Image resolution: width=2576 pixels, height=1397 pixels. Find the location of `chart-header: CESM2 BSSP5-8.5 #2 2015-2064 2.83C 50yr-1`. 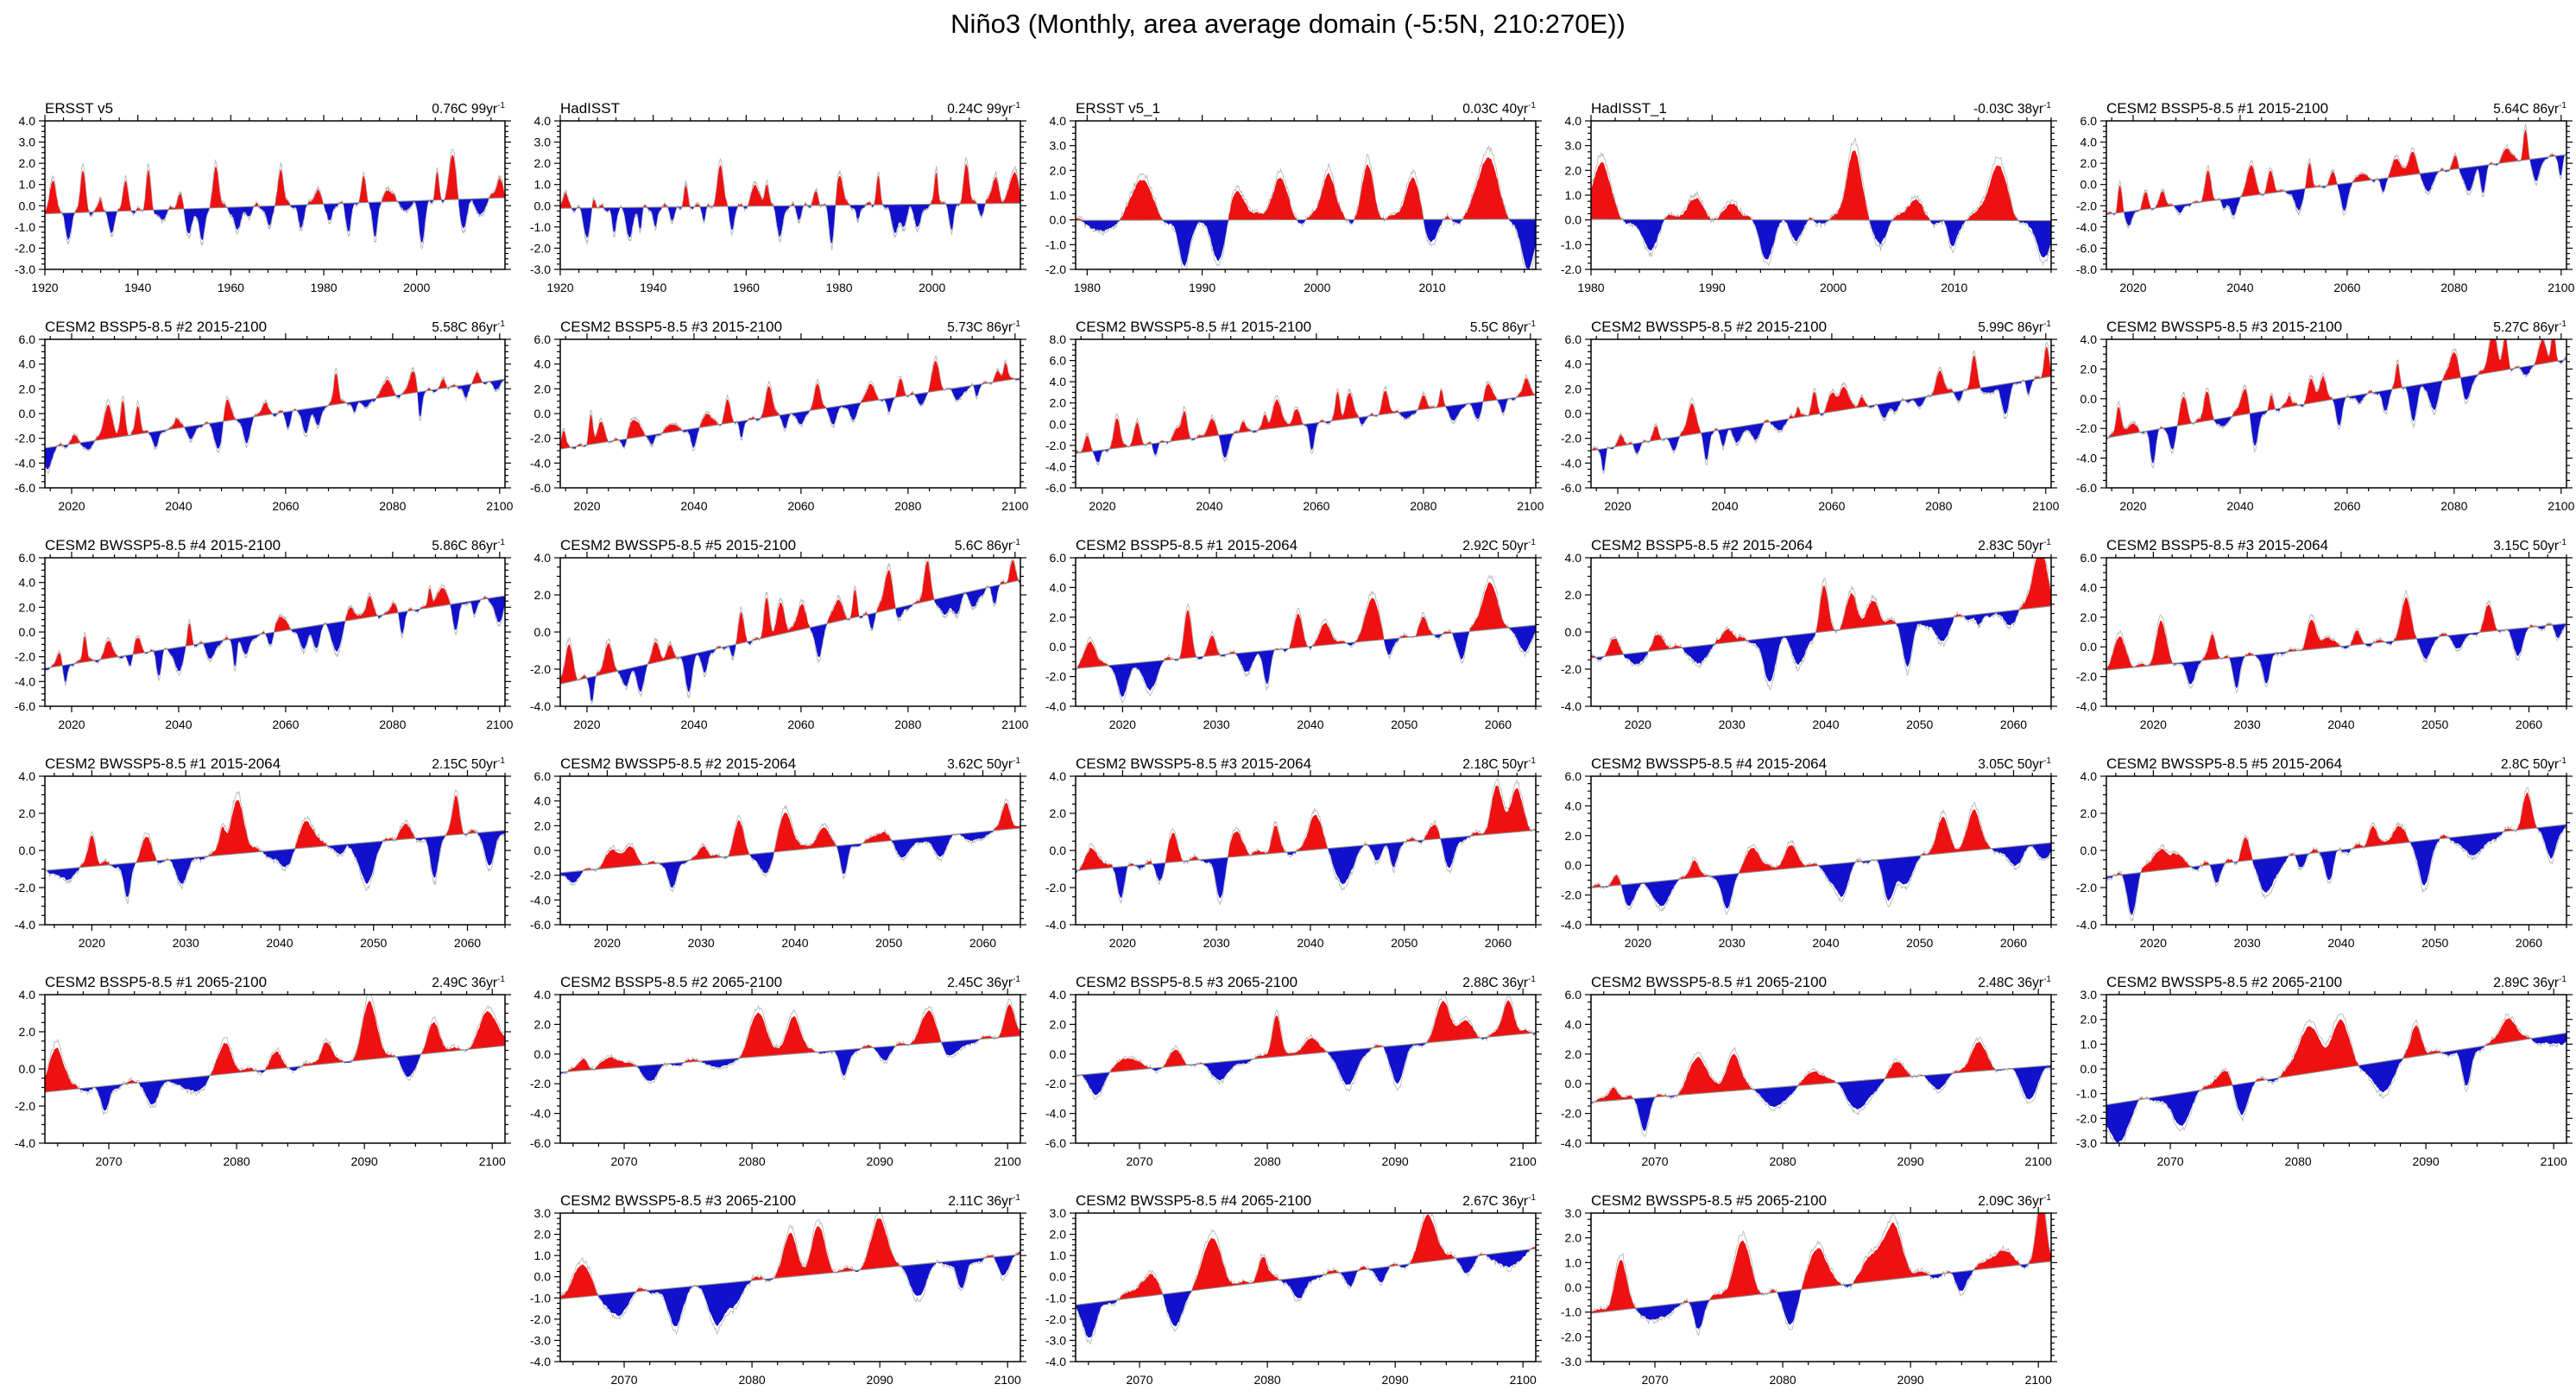

chart-header: CESM2 BSSP5-8.5 #2 2015-2064 2.83C 50yr-1 is located at coordinates (1821, 547).